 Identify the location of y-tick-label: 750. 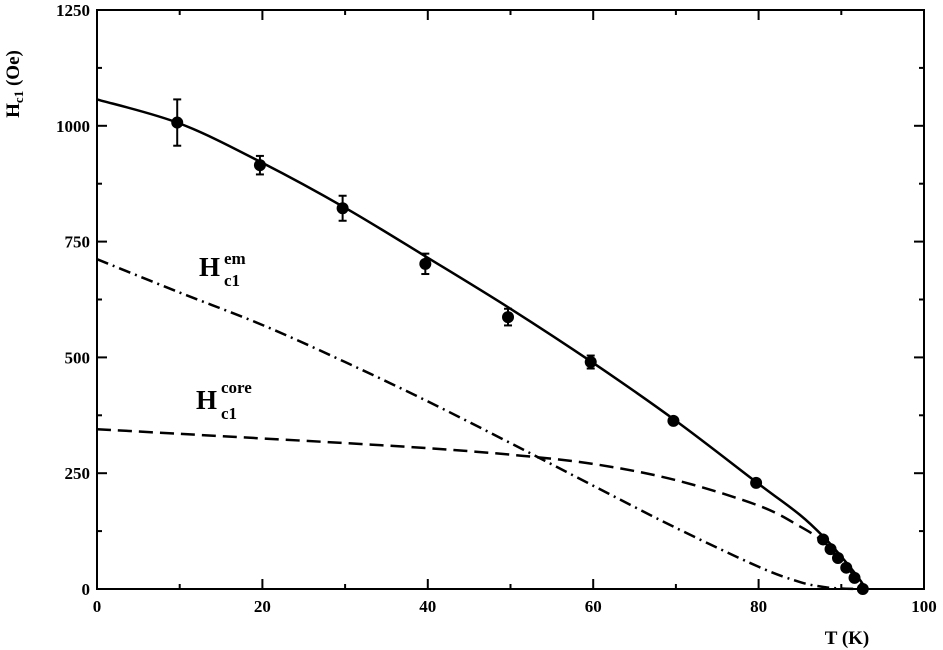
(78, 242).